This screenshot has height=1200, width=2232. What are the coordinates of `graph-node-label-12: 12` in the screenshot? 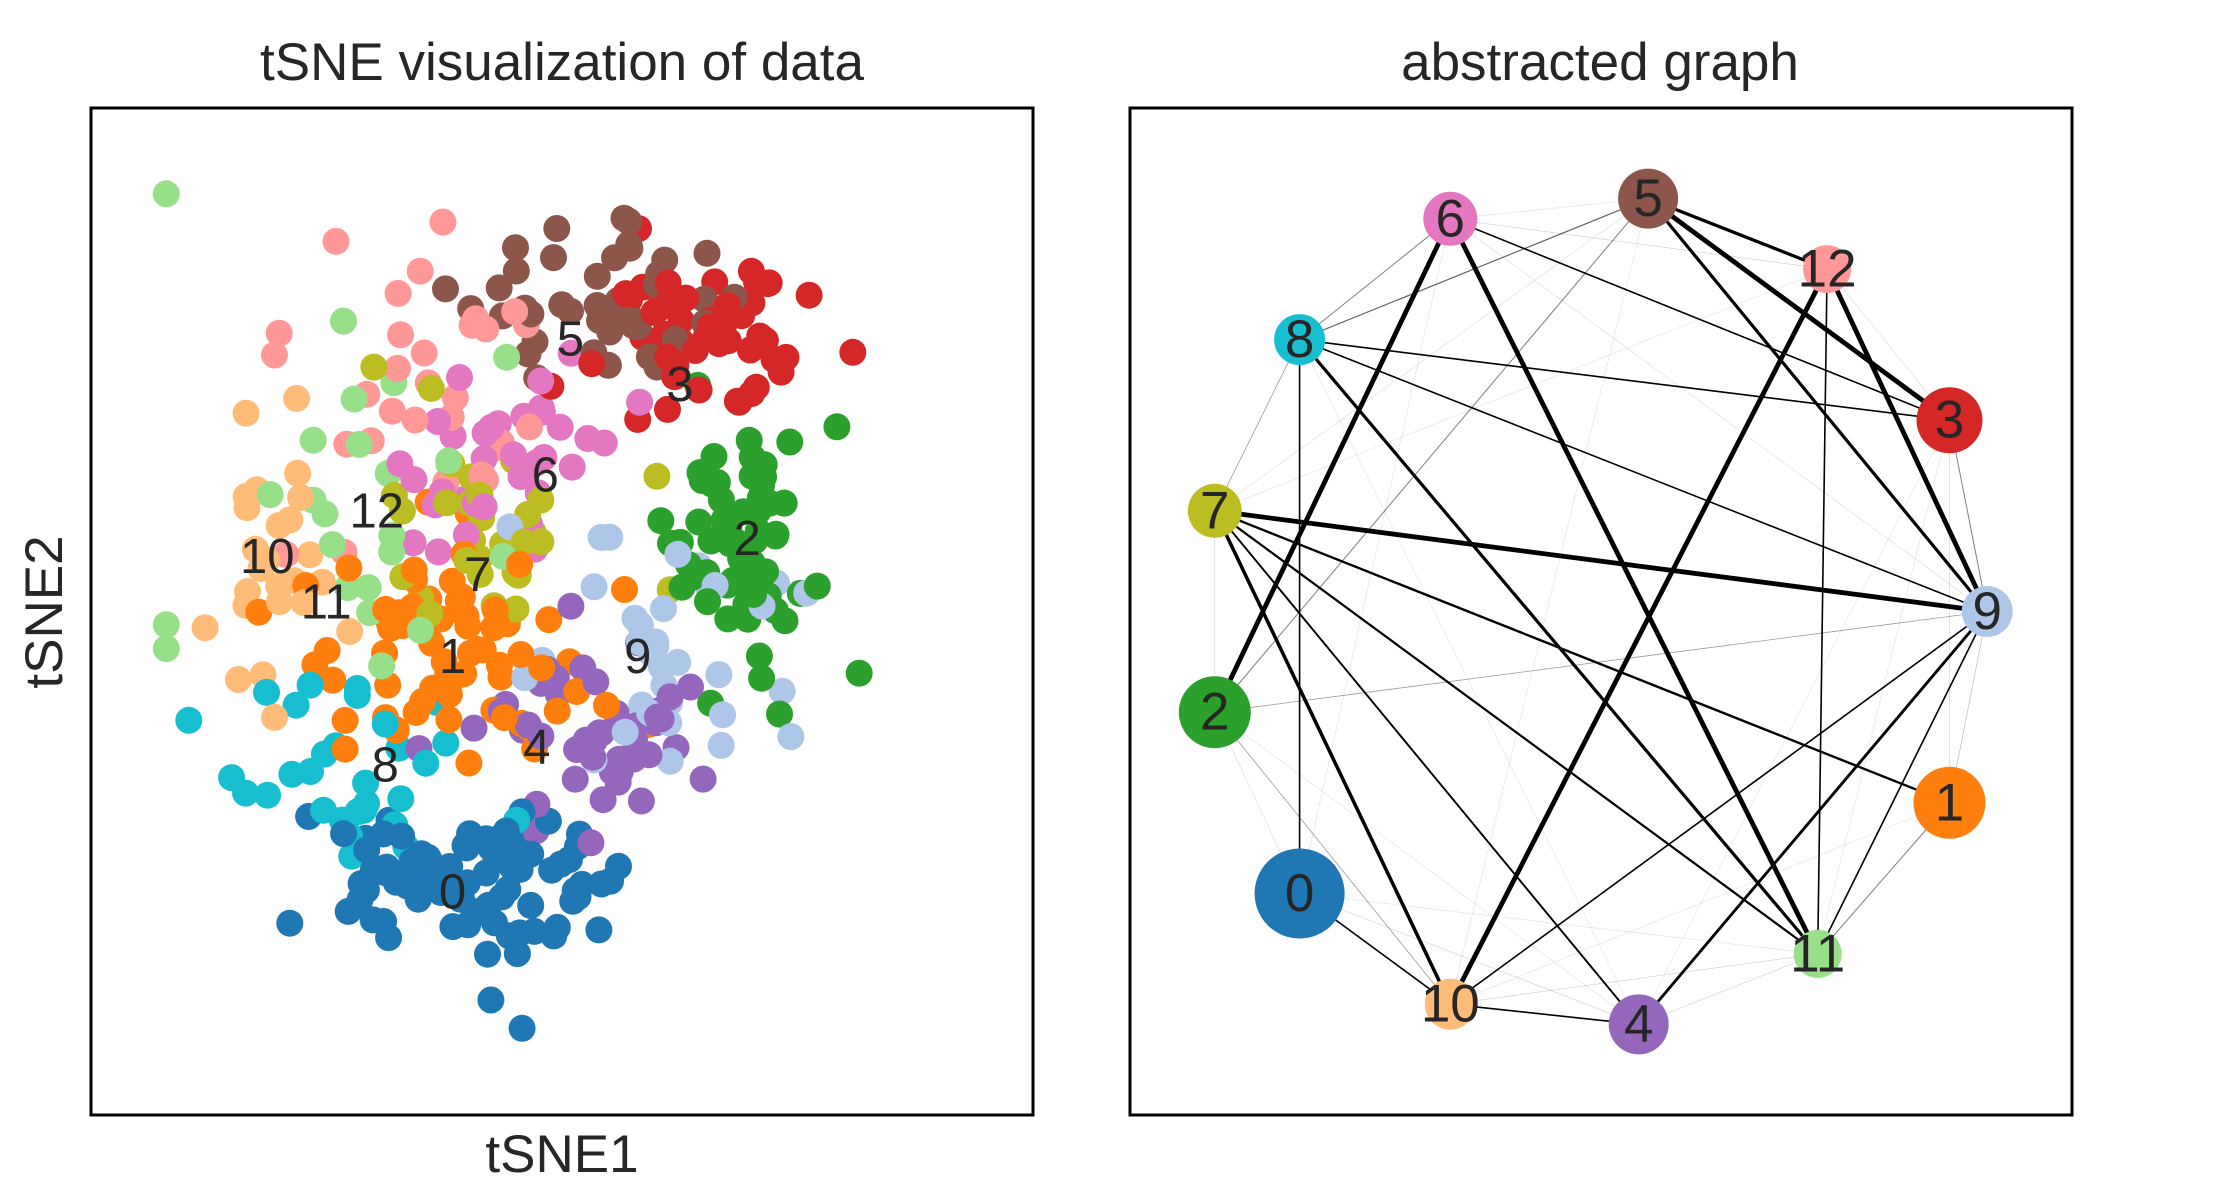 It's located at (1827, 269).